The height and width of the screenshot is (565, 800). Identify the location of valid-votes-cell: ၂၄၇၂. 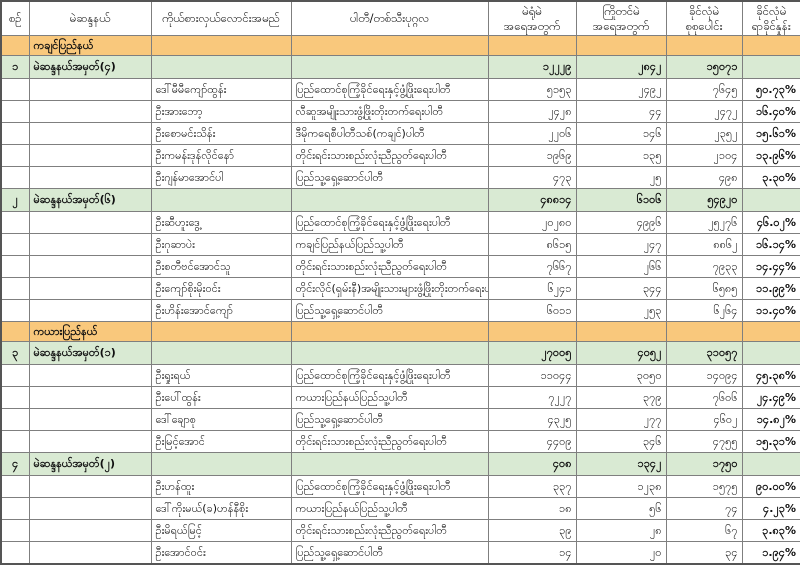
(704, 111).